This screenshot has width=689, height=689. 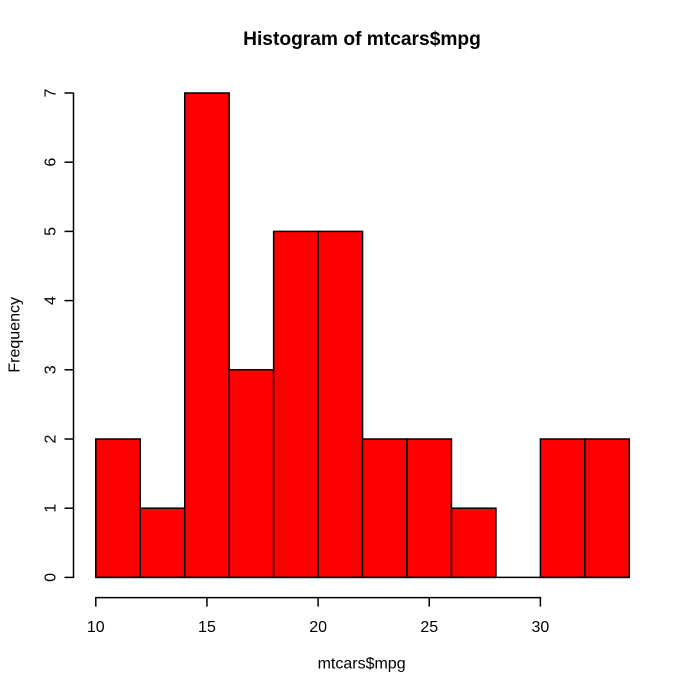 What do you see at coordinates (51, 508) in the screenshot?
I see `svg-text: 1` at bounding box center [51, 508].